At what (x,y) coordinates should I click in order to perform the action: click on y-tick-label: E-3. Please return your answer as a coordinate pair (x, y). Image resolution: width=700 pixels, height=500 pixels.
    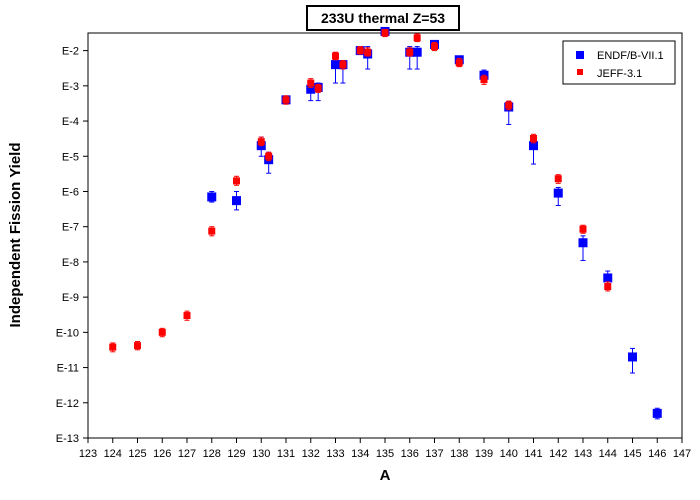
    Looking at the image, I should click on (70, 87).